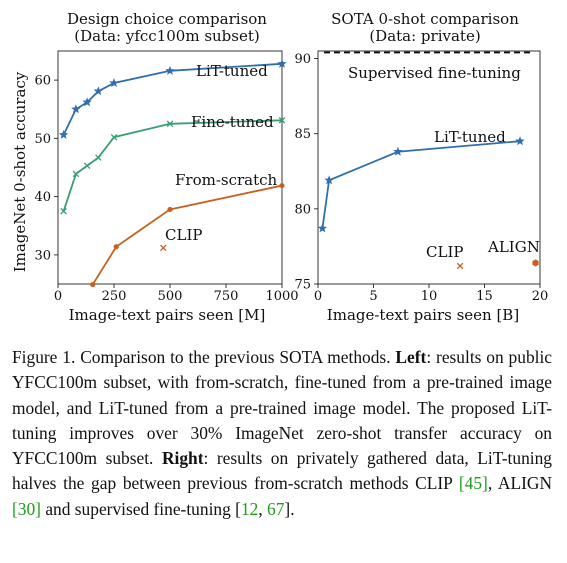 This screenshot has height=563, width=567. Describe the element at coordinates (42, 255) in the screenshot. I see `y-tick-label: 30` at that location.